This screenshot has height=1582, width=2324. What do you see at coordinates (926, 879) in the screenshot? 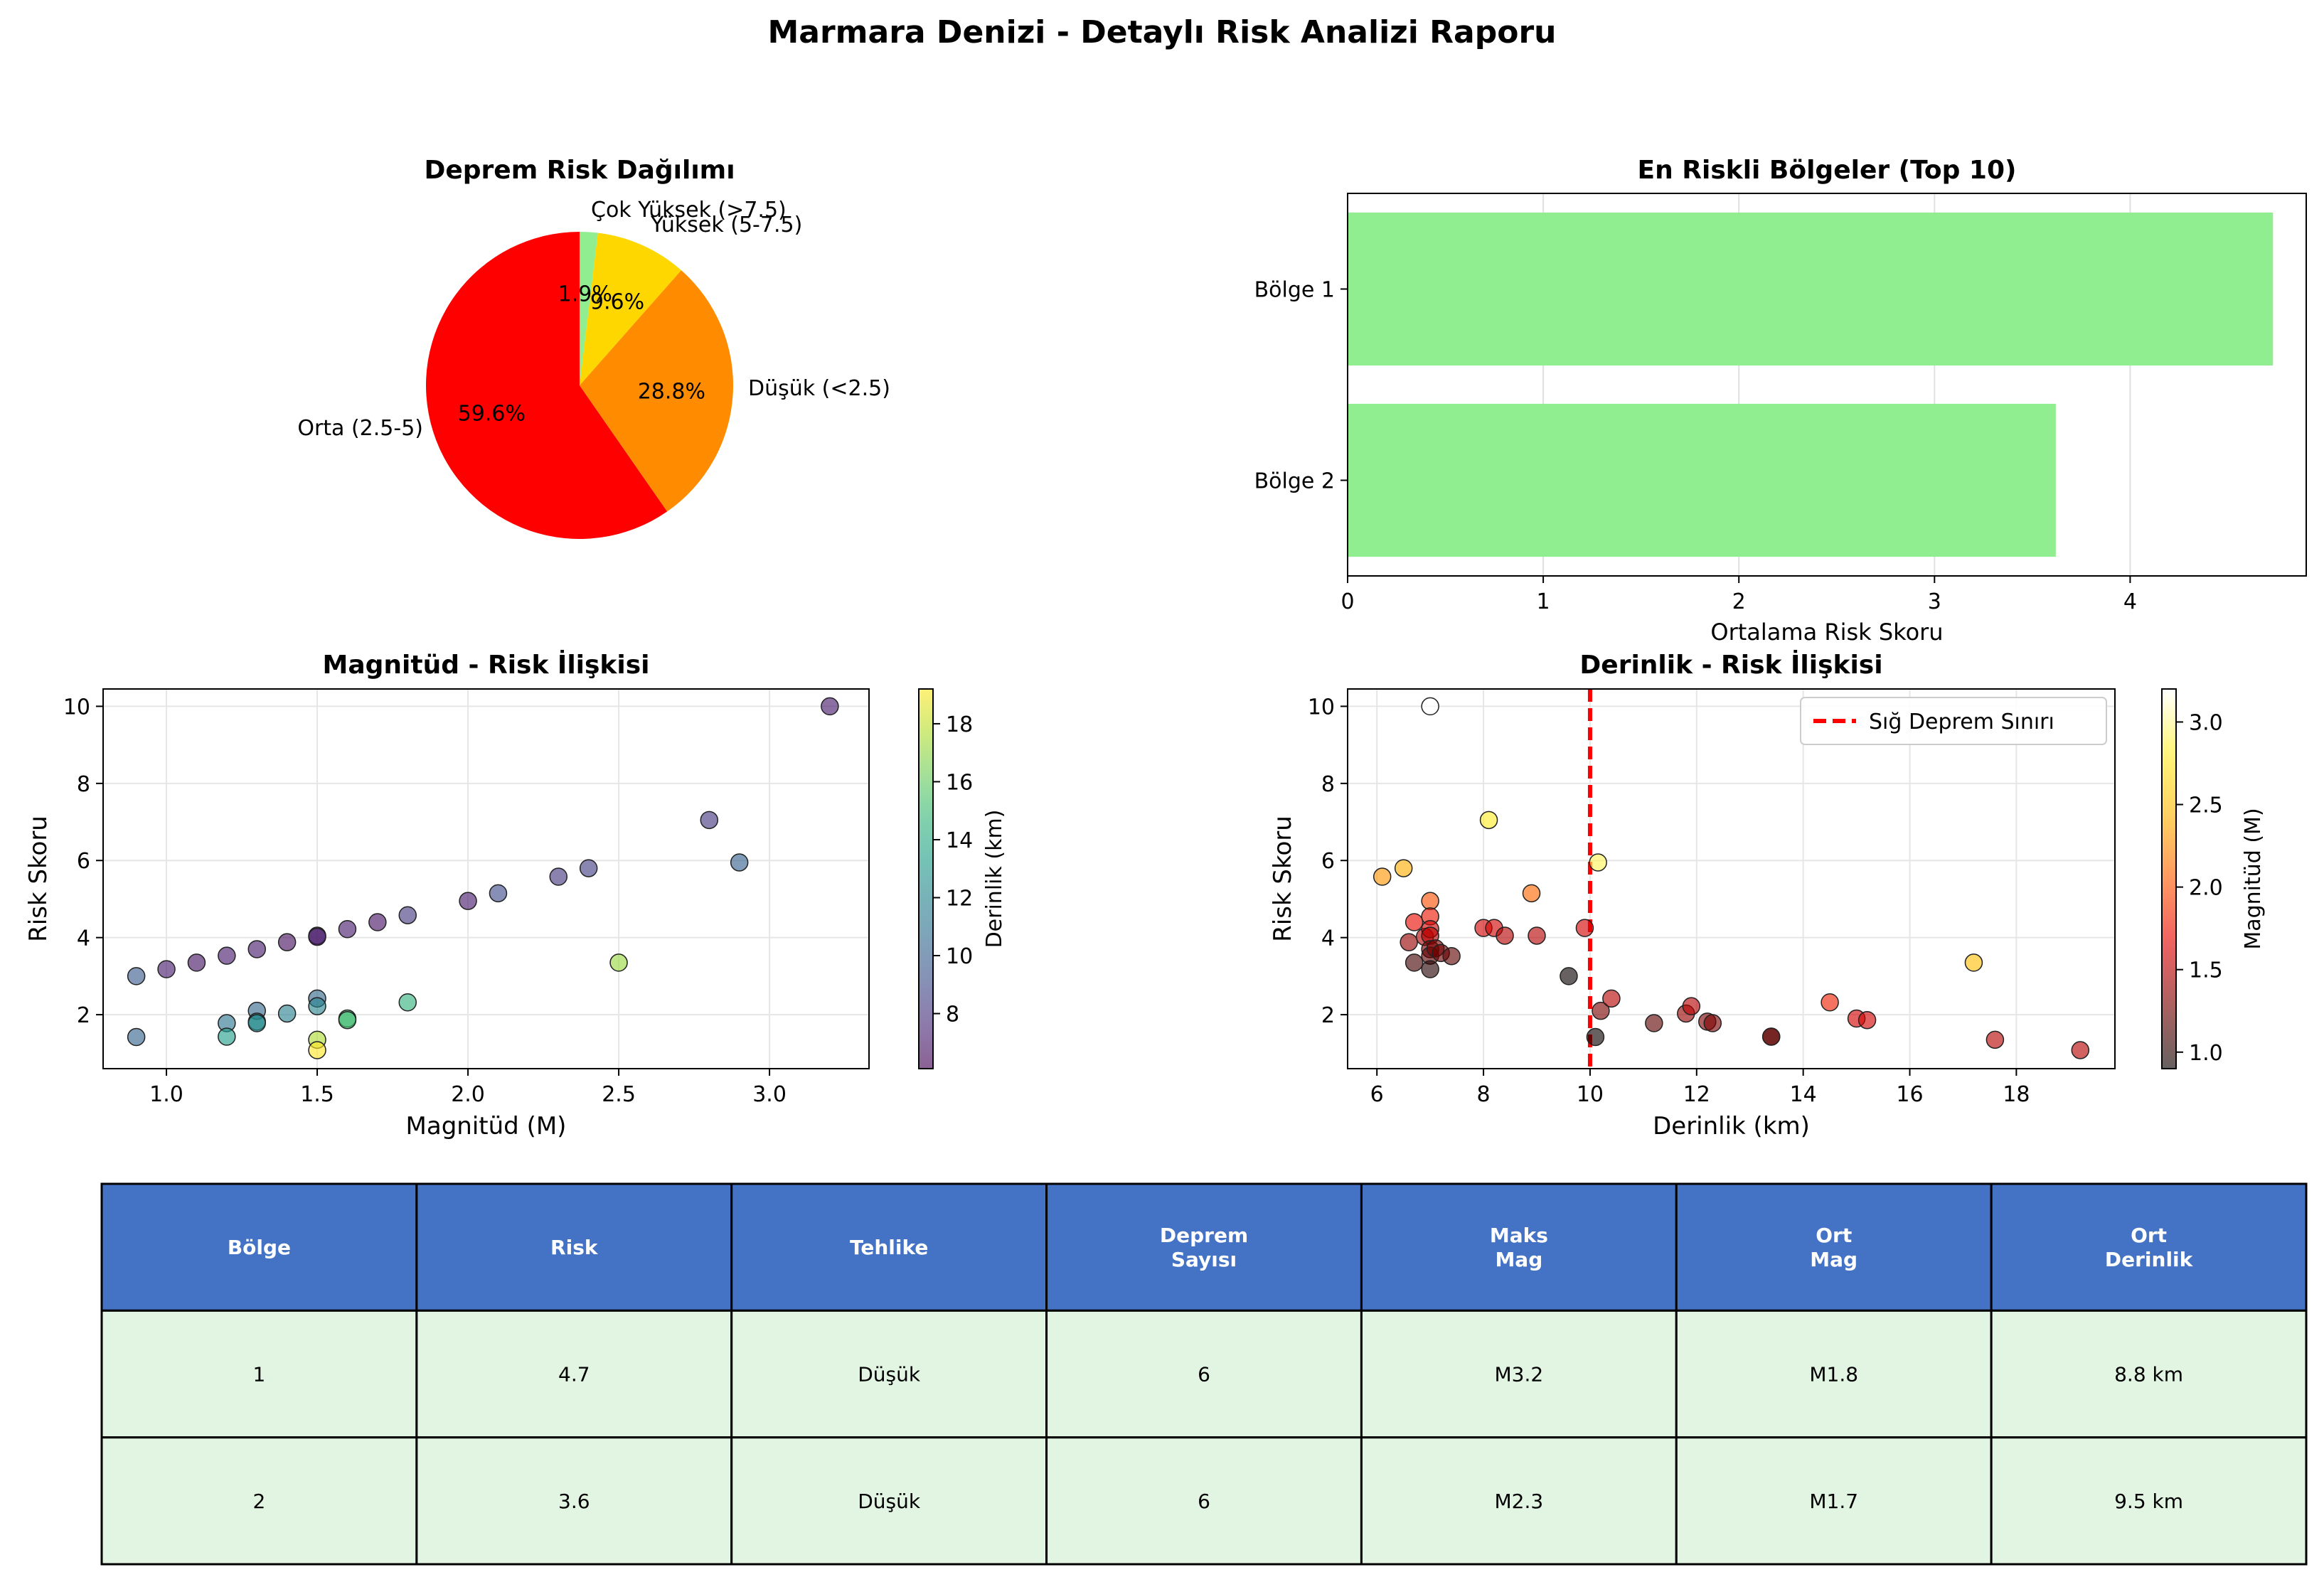
I see `colorbar` at bounding box center [926, 879].